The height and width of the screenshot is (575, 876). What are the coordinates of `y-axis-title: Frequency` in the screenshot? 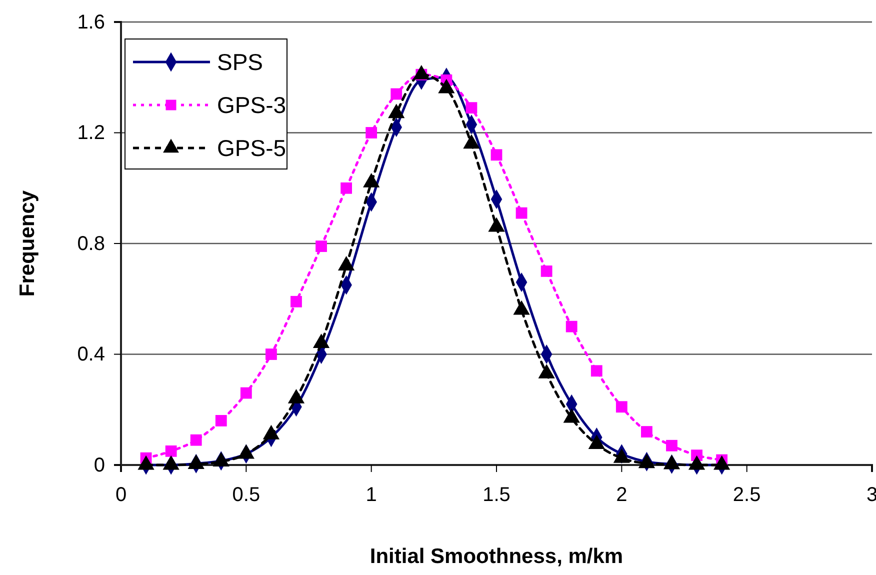 It's located at (27, 243).